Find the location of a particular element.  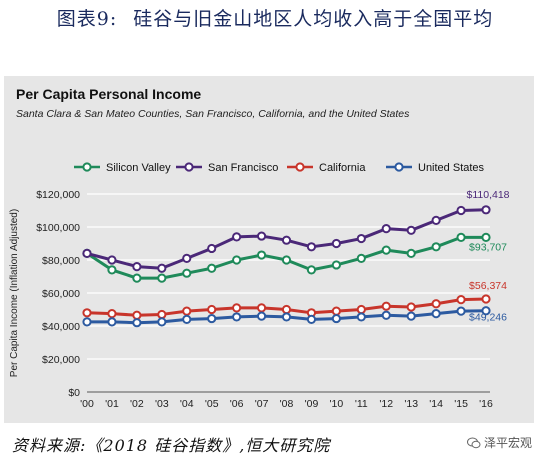

x-tick-label: '02 is located at coordinates (137, 404).